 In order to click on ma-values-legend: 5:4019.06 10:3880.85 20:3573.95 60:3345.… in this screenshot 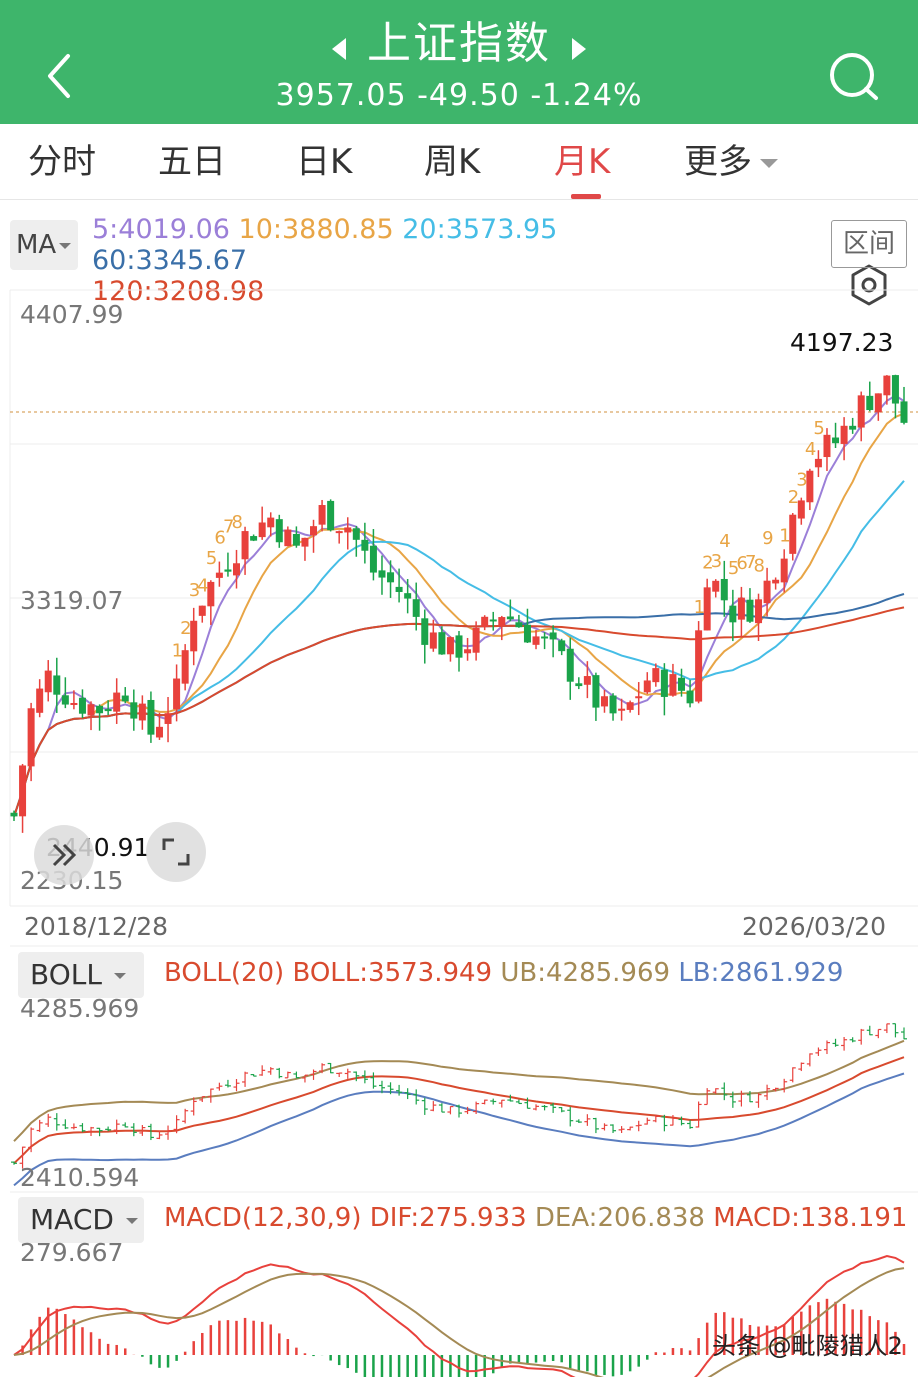, I will do `click(402, 260)`.